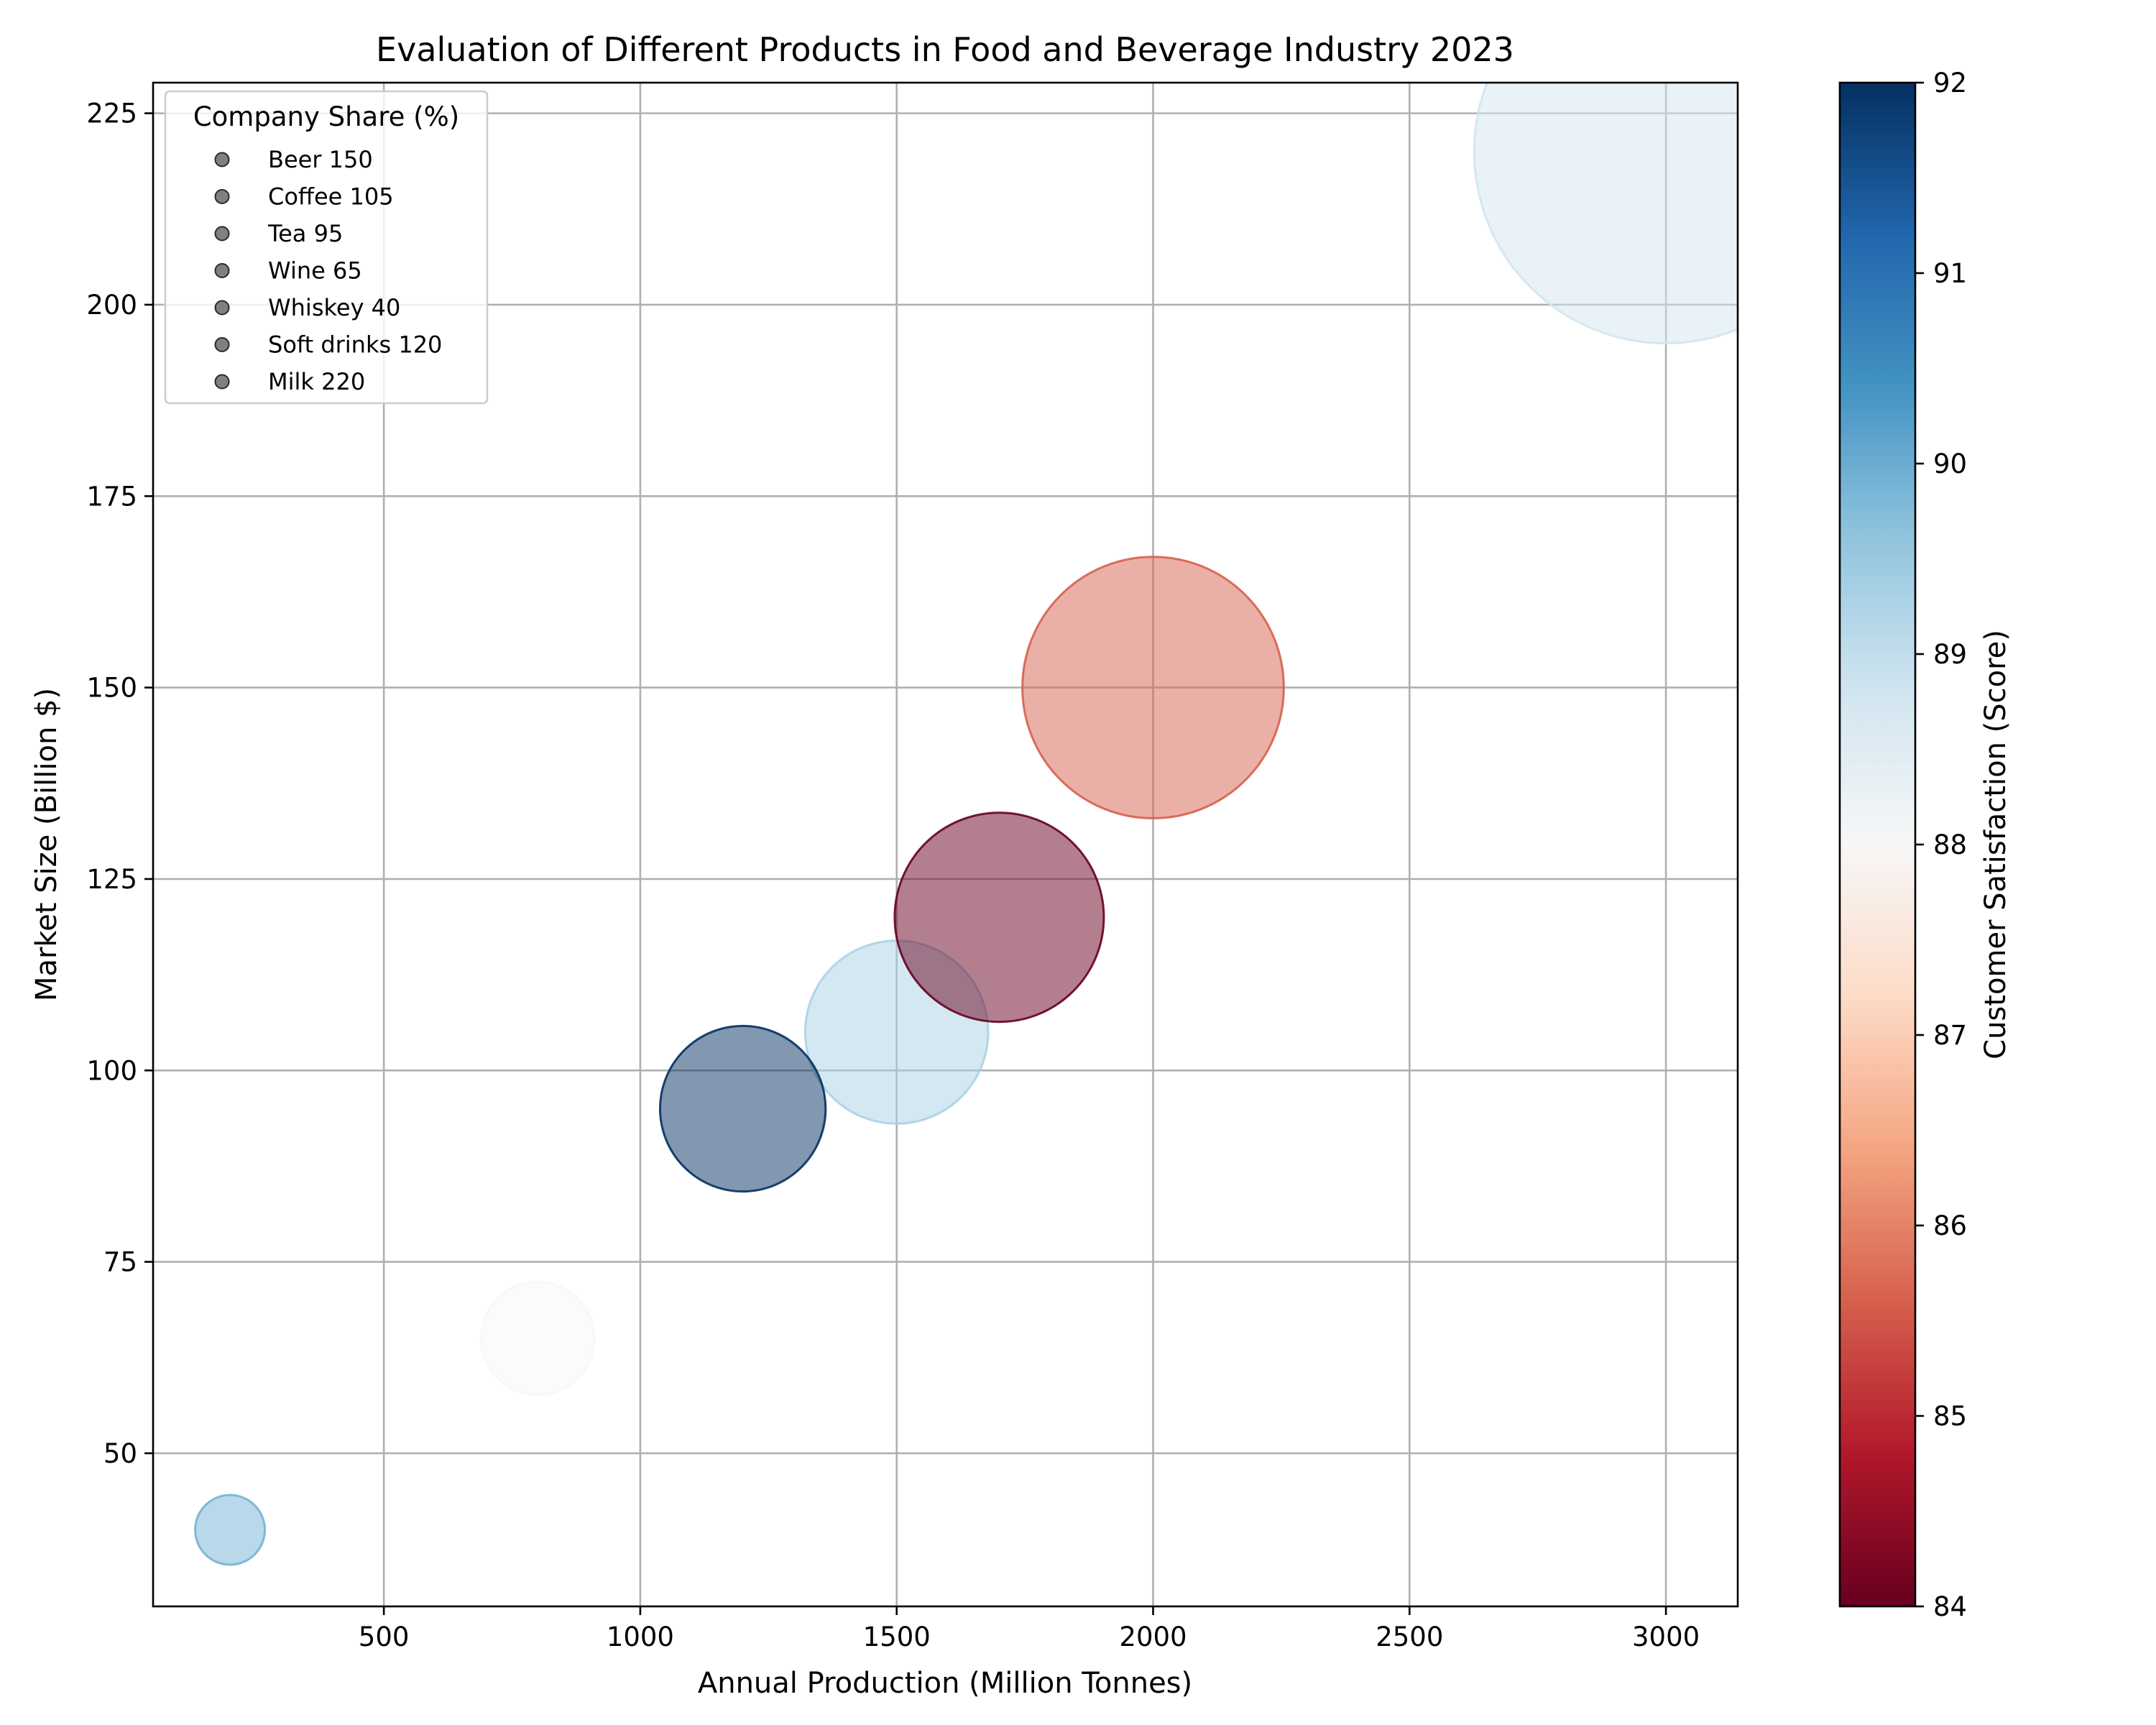  What do you see at coordinates (316, 381) in the screenshot?
I see `legend-entry-label: Milk 220` at bounding box center [316, 381].